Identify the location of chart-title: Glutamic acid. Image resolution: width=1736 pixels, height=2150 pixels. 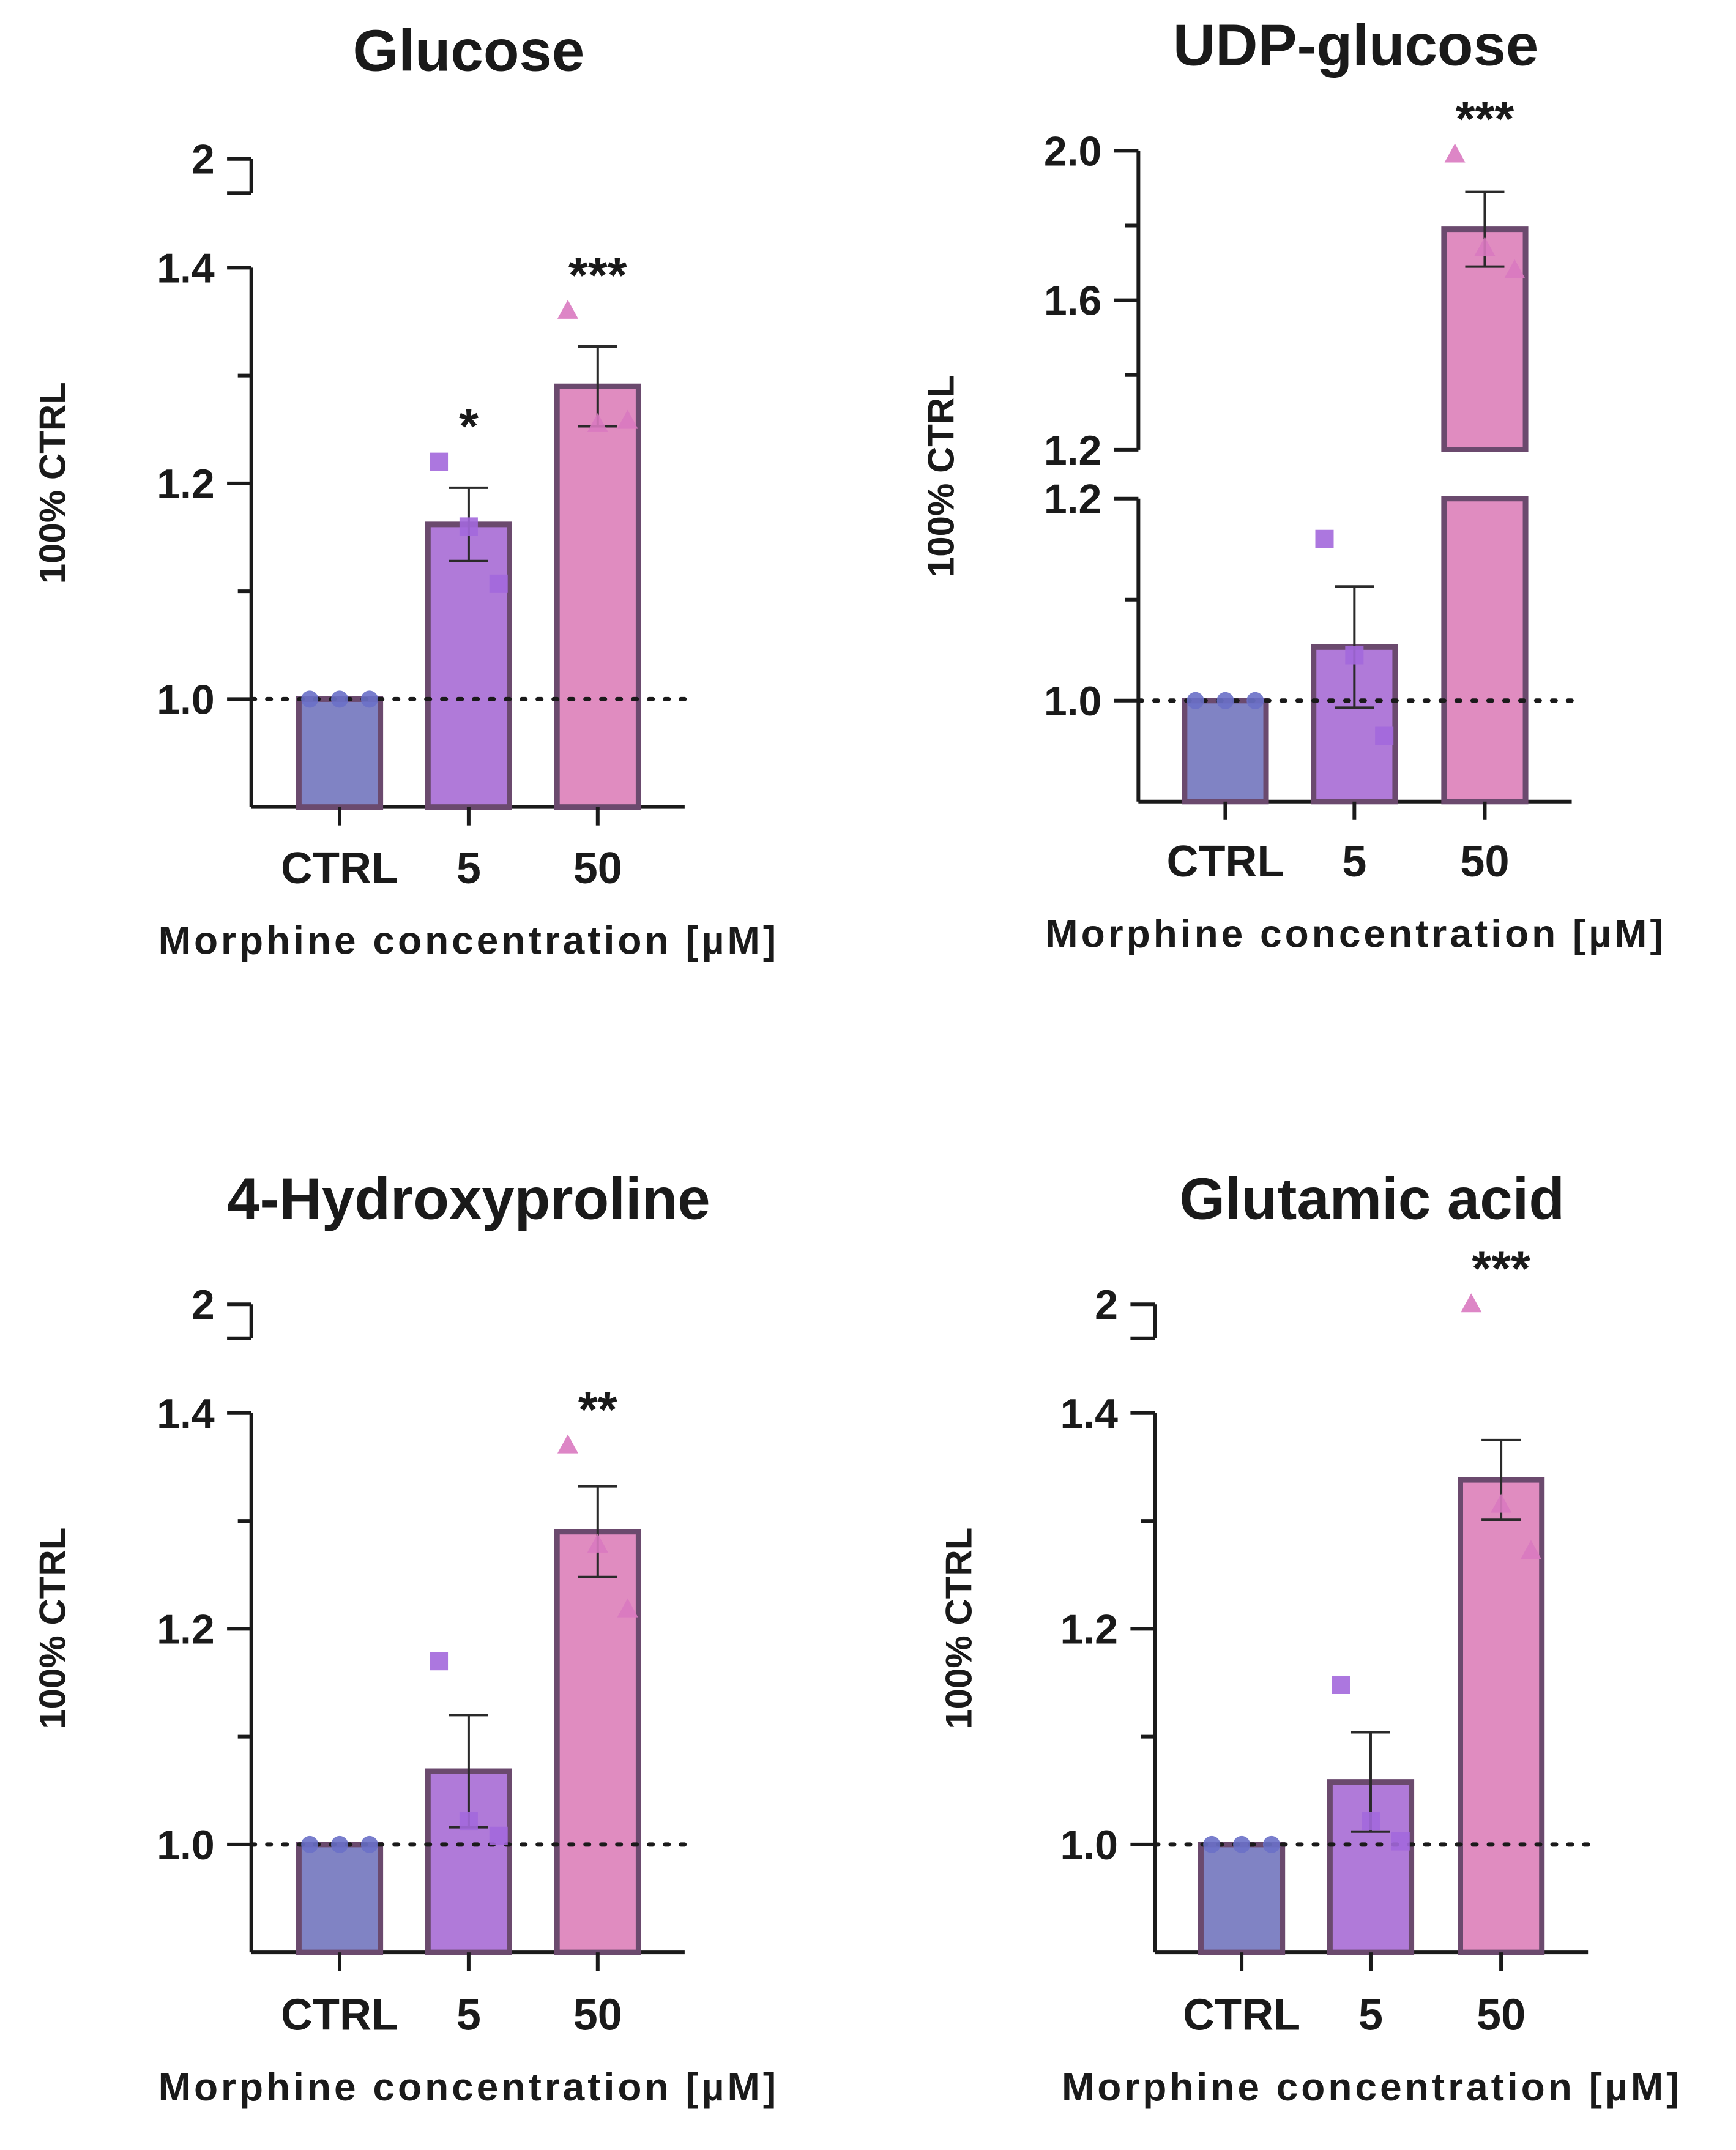
(1372, 1198).